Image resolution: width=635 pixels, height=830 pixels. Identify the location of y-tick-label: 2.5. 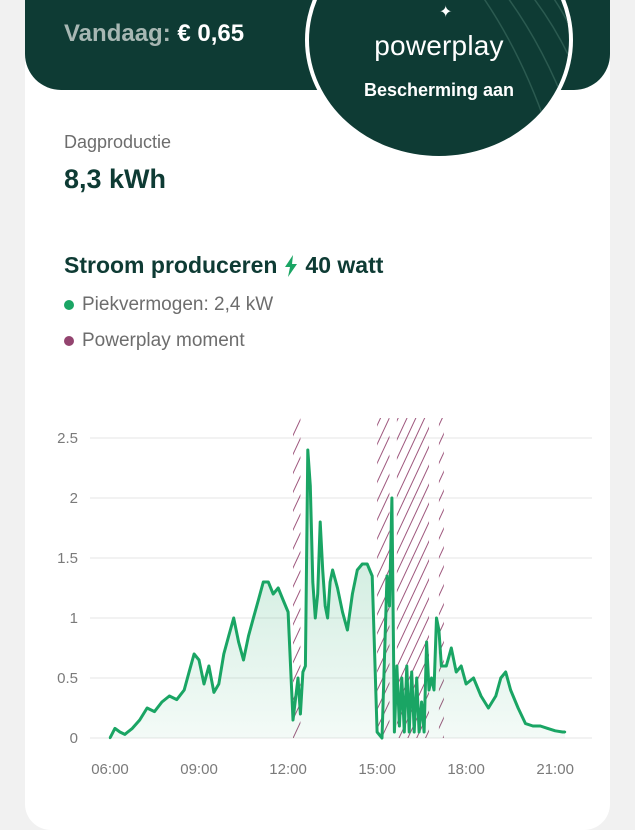
(67, 438).